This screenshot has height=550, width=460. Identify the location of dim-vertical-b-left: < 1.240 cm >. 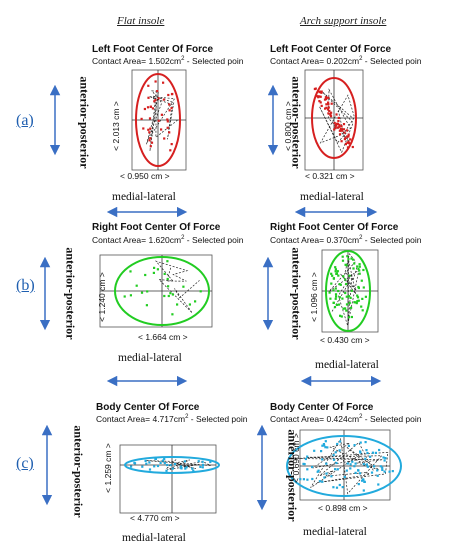
(102, 297).